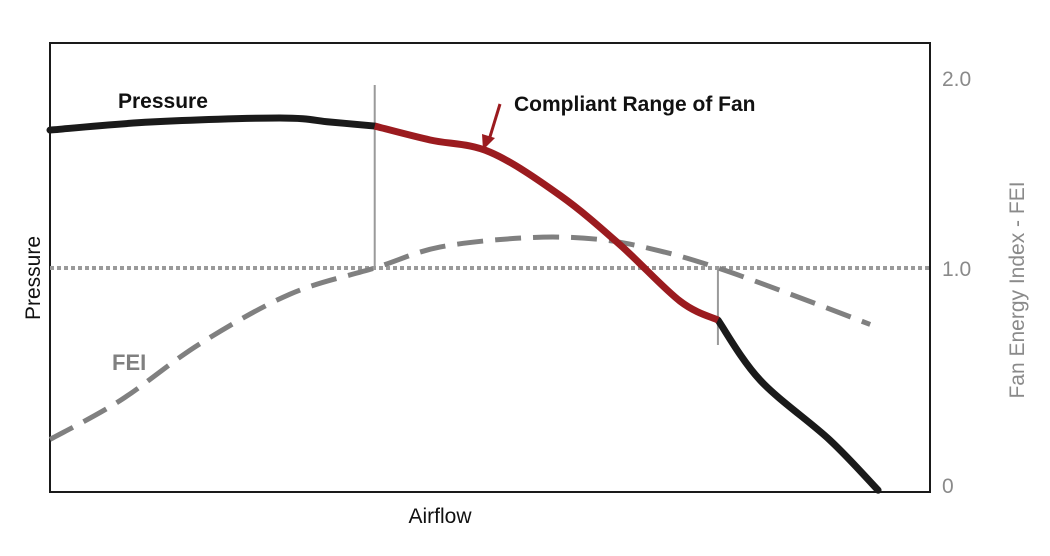  I want to click on annotation-arrow-head, so click(488, 142).